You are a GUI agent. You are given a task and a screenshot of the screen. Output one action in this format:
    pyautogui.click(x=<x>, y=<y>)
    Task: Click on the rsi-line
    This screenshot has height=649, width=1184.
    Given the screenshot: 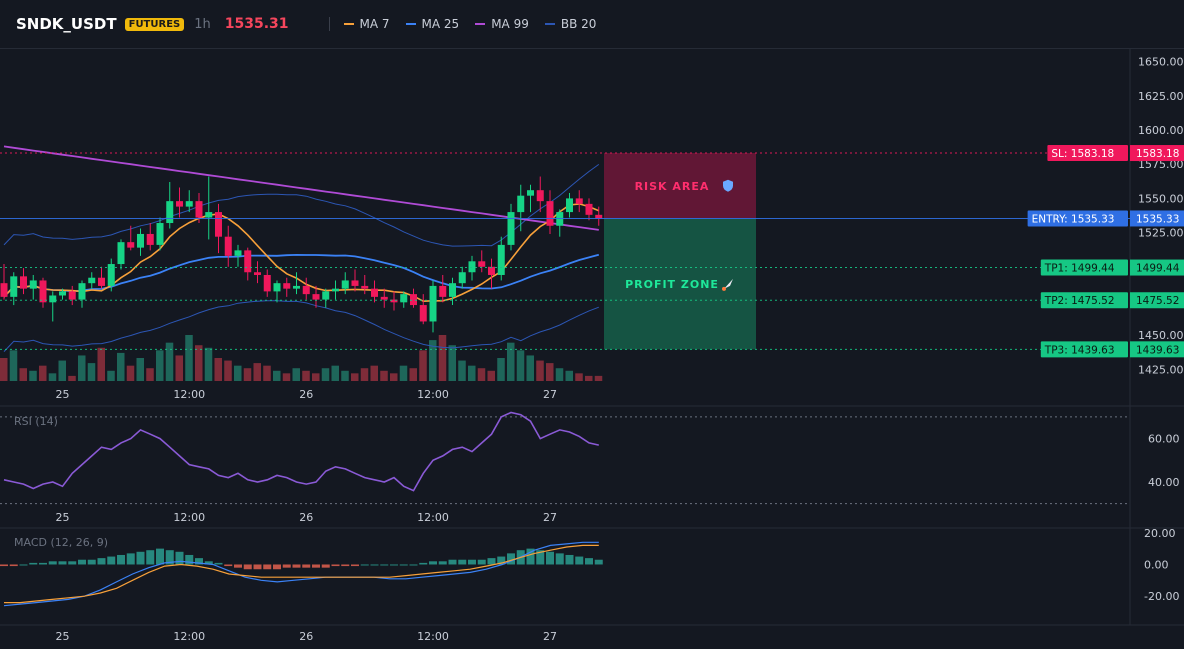 What is the action you would take?
    pyautogui.click(x=301, y=451)
    